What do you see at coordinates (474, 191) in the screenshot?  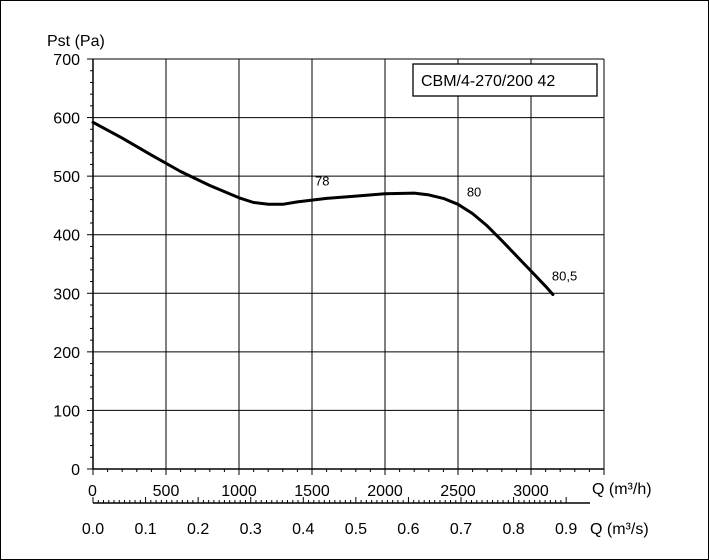 I see `curve-annotation: 80` at bounding box center [474, 191].